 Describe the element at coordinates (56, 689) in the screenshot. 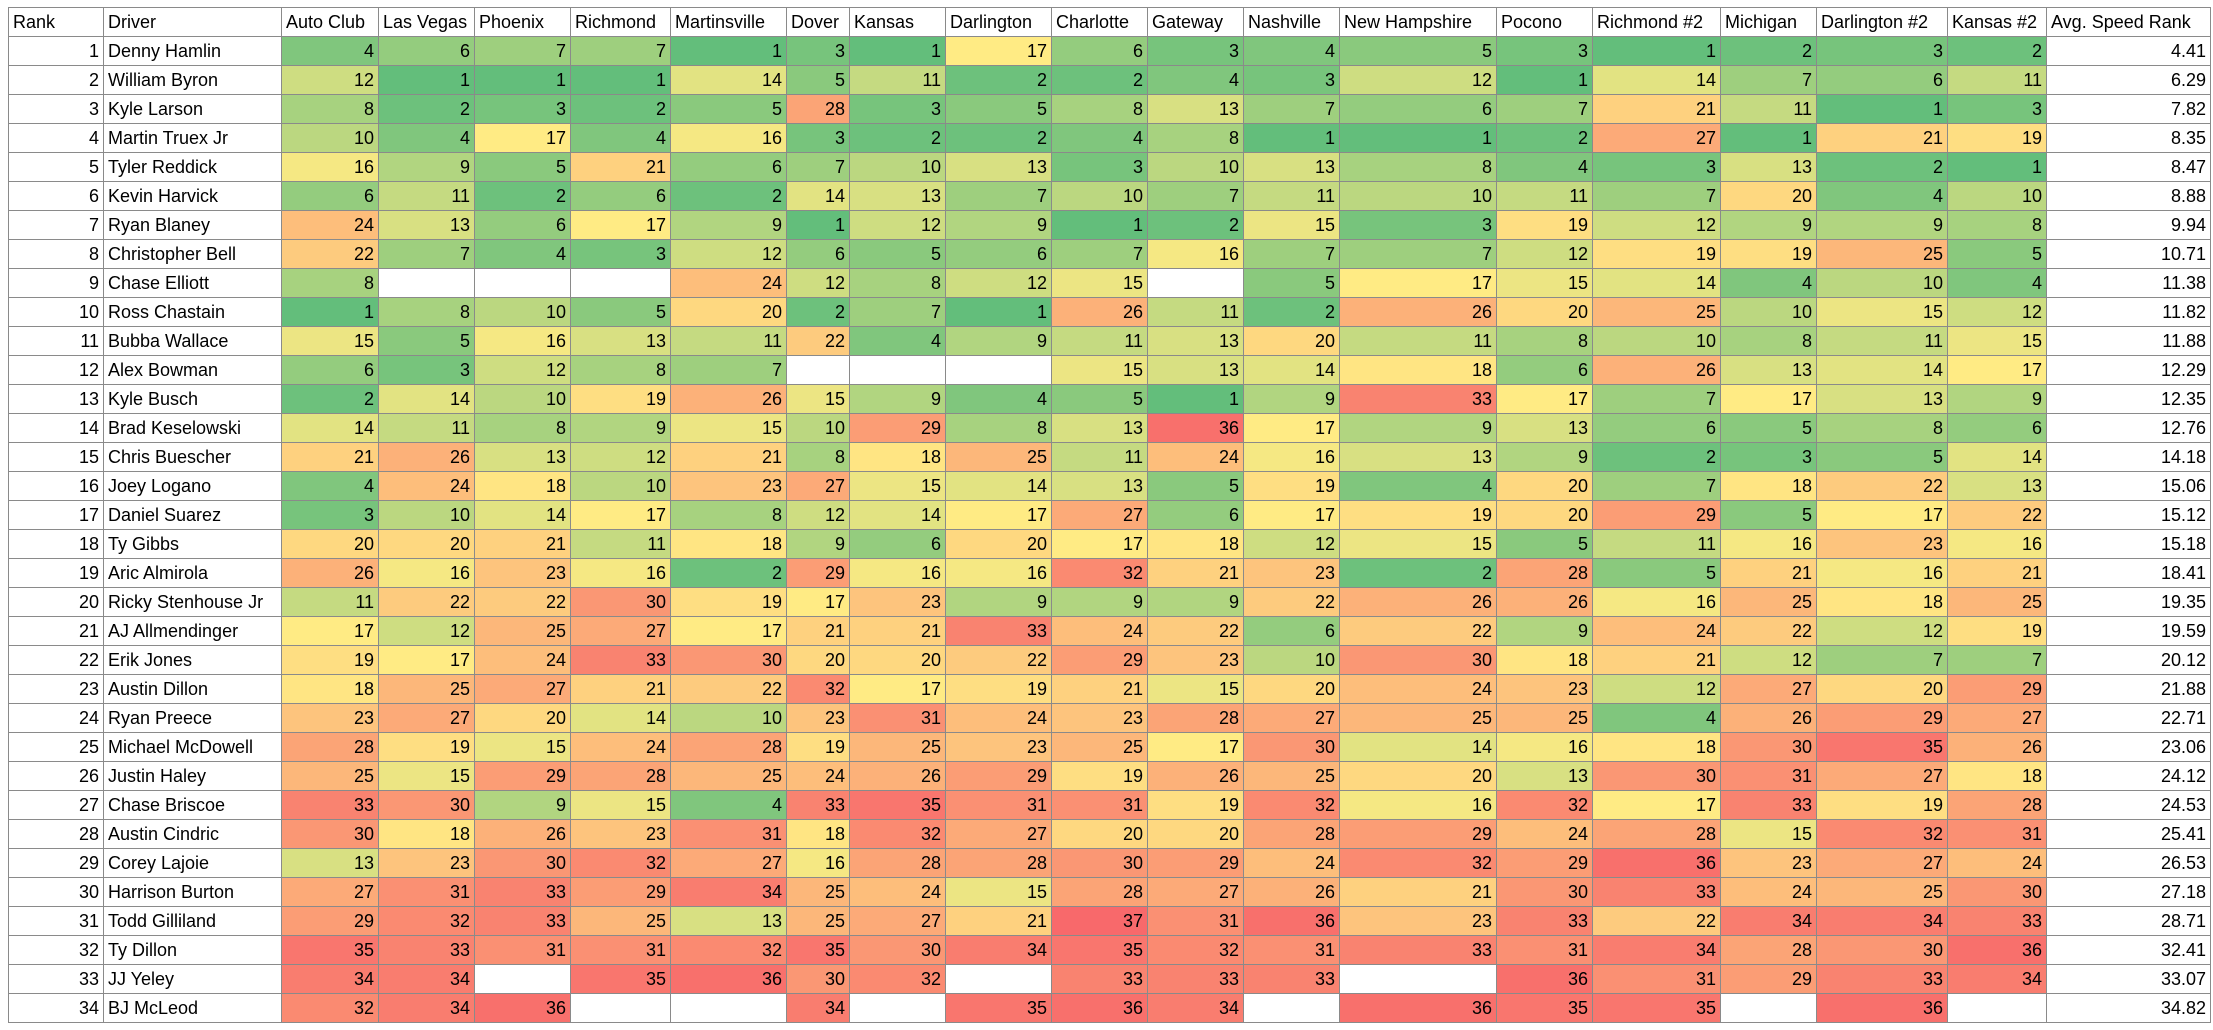

I see `rank-cell: 23` at that location.